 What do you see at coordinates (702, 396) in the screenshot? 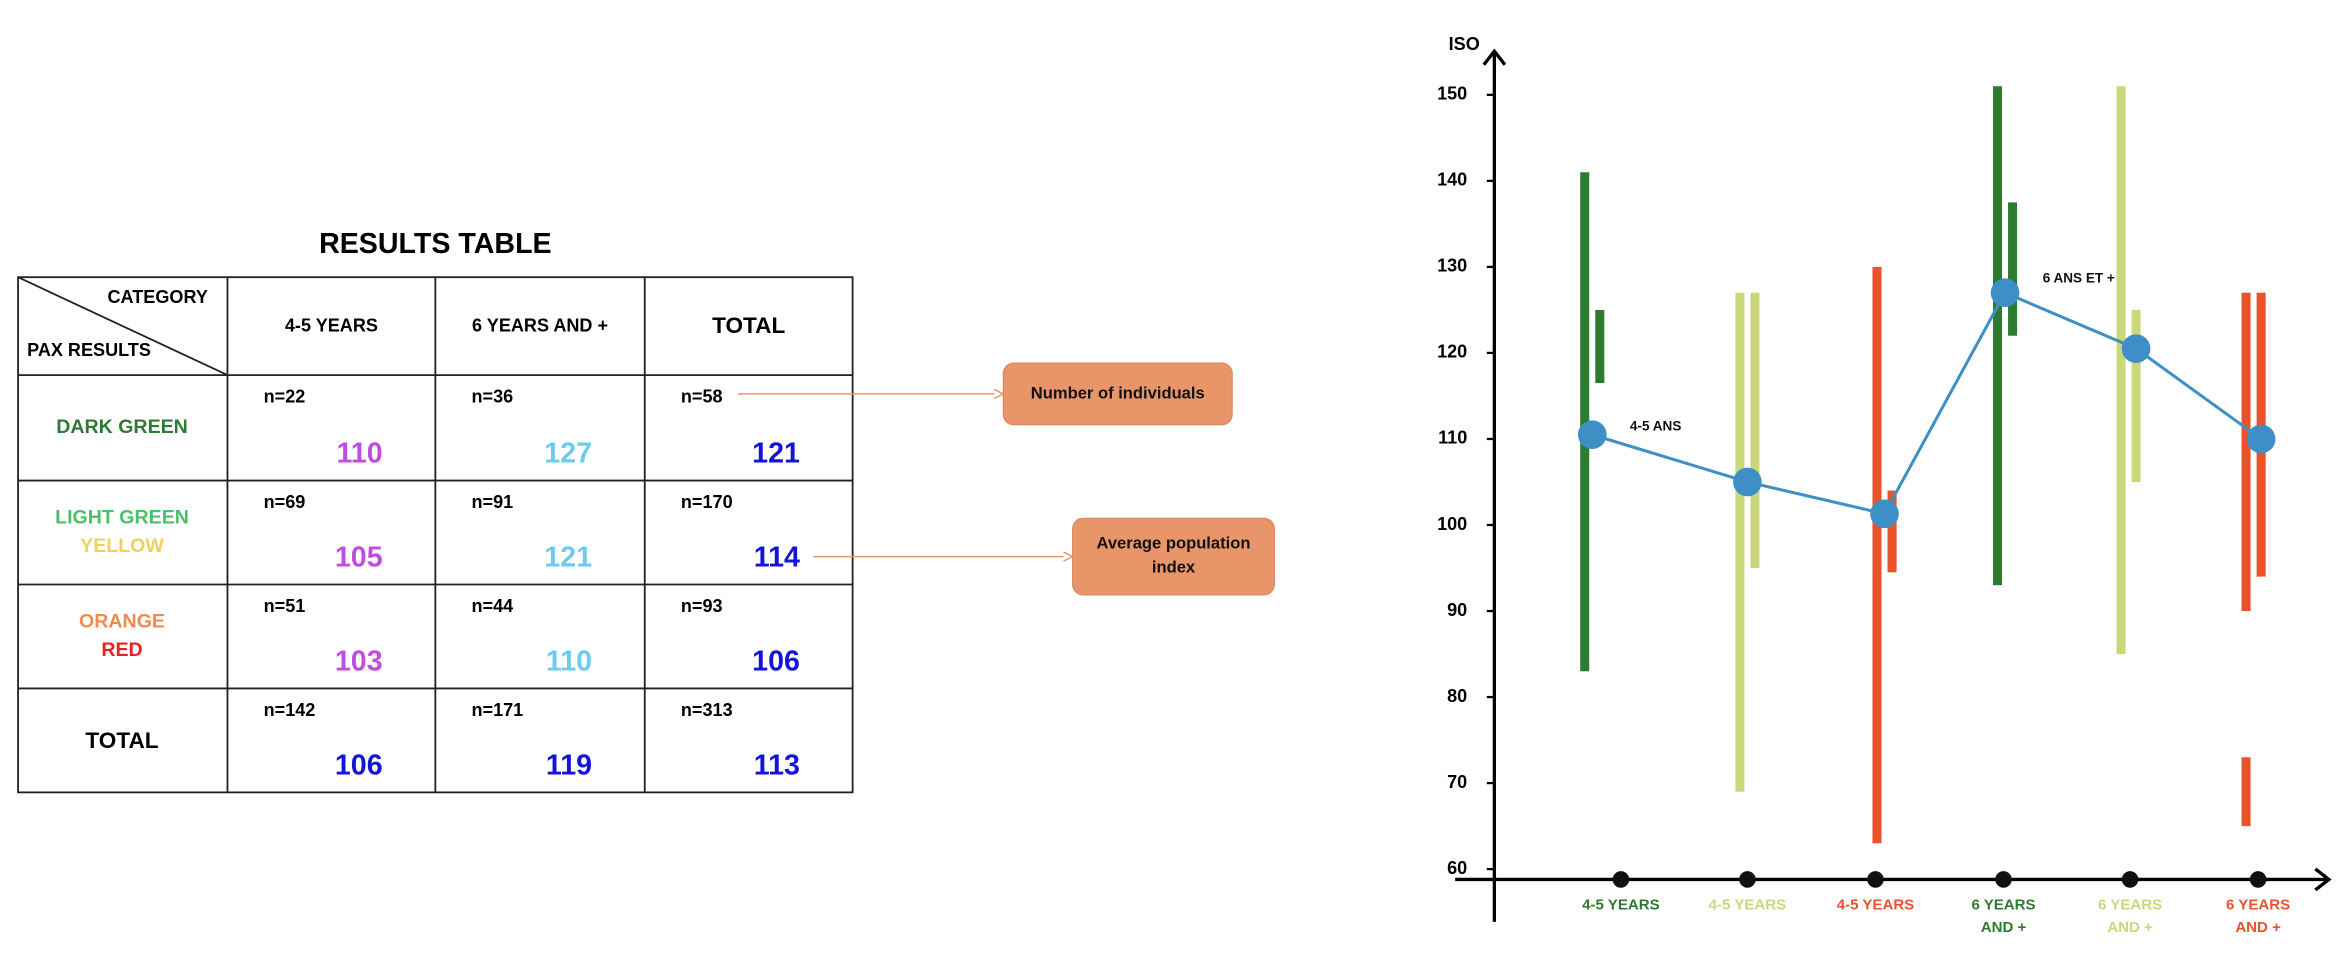
I see `cell-count: n=58` at bounding box center [702, 396].